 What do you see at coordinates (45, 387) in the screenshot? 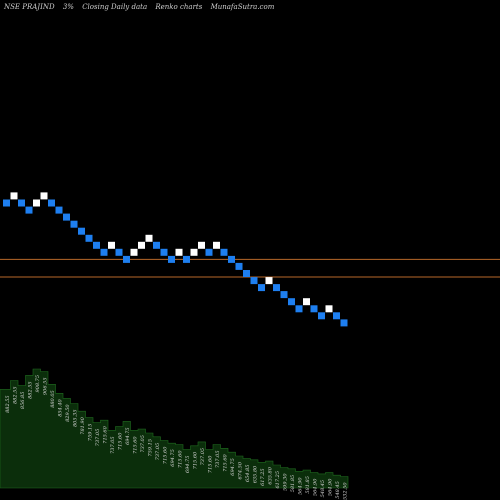
I see `price-label: 906.55` at bounding box center [45, 387].